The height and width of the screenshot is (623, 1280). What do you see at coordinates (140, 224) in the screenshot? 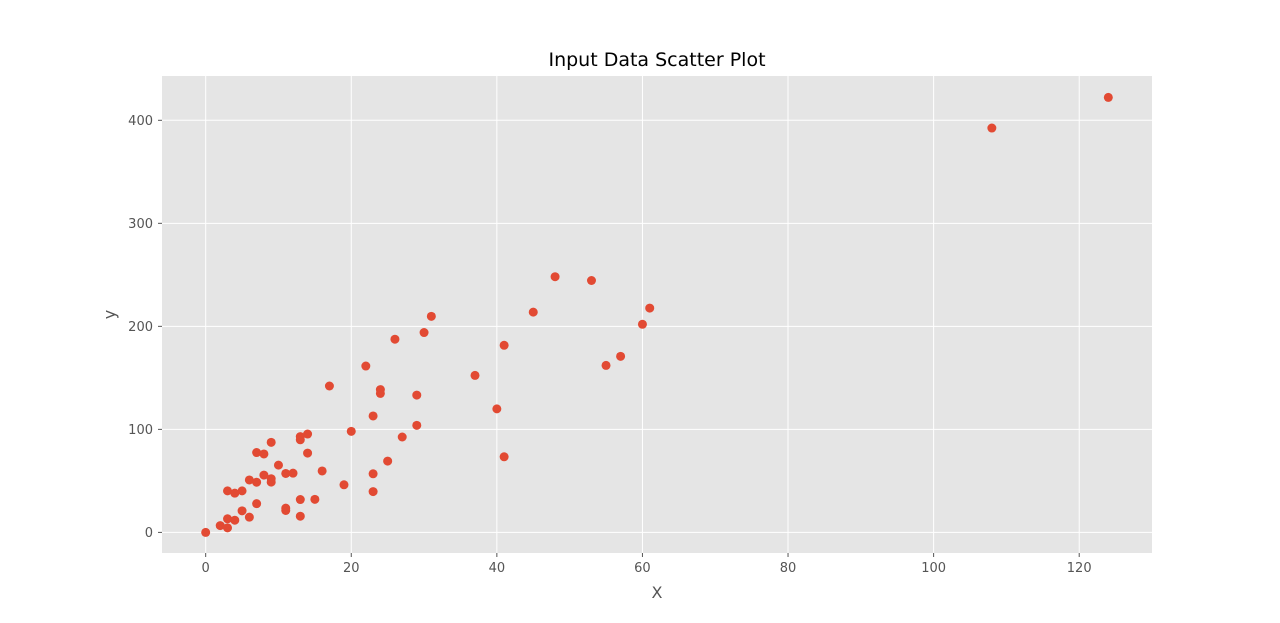
I see `y-tick-label: 300` at bounding box center [140, 224].